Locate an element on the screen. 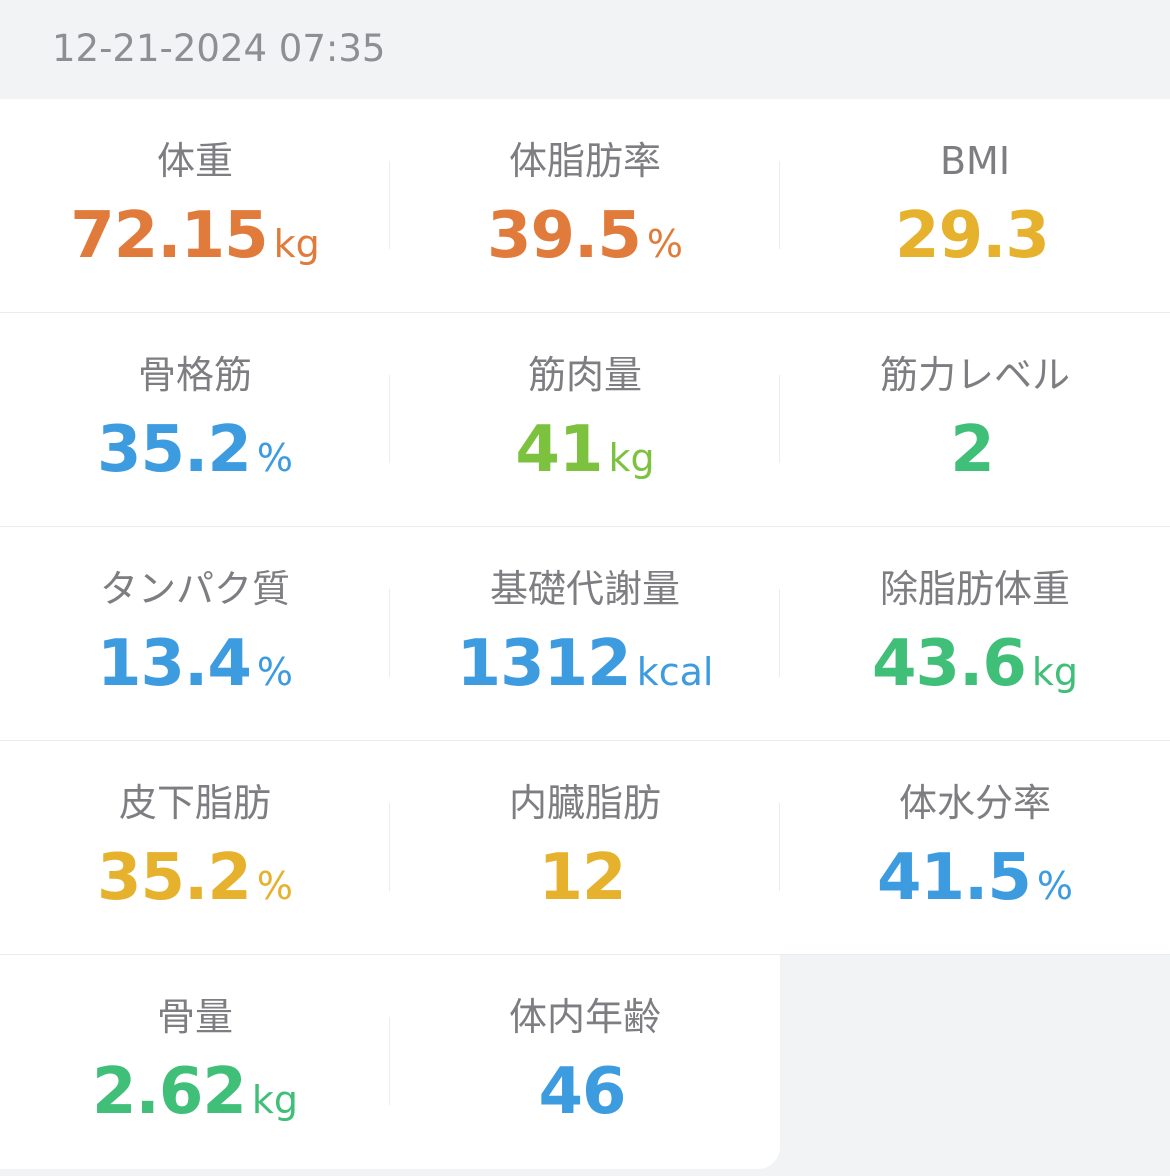 This screenshot has width=1170, height=1176. metric-unit: kcal is located at coordinates (675, 672).